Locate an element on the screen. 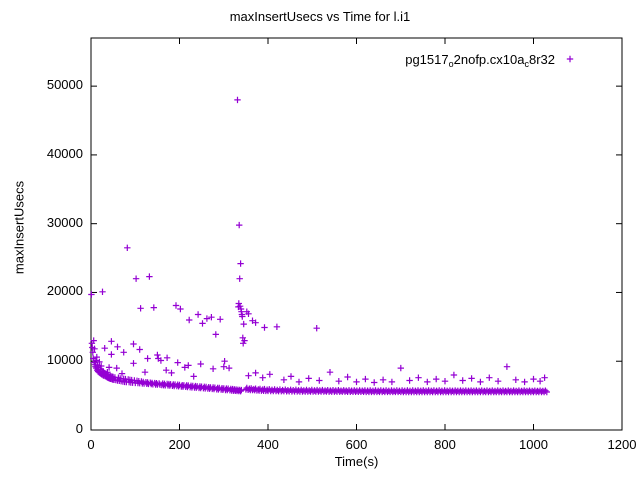 The image size is (640, 480). x-axis-label: Time(s) is located at coordinates (356, 461).